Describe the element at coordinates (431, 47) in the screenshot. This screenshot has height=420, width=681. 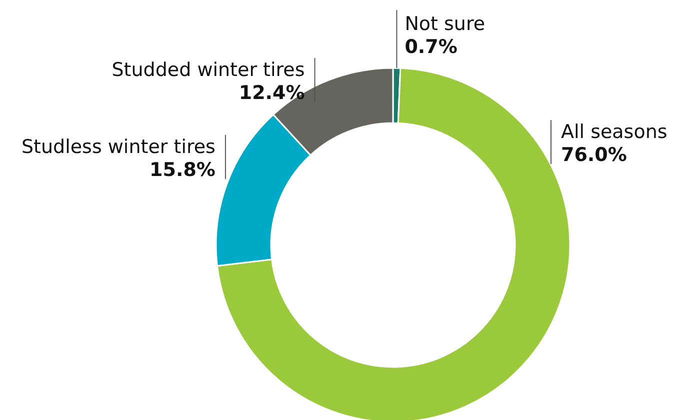
I see `data-label: 0.7%` at that location.